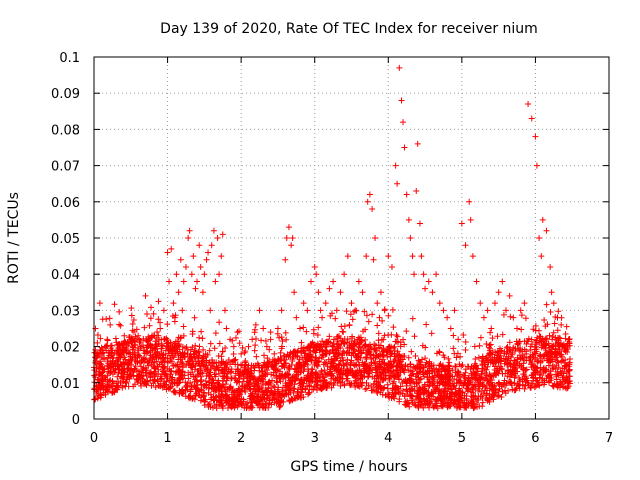  Describe the element at coordinates (65, 311) in the screenshot. I see `y-tick-label: 0.03` at that location.